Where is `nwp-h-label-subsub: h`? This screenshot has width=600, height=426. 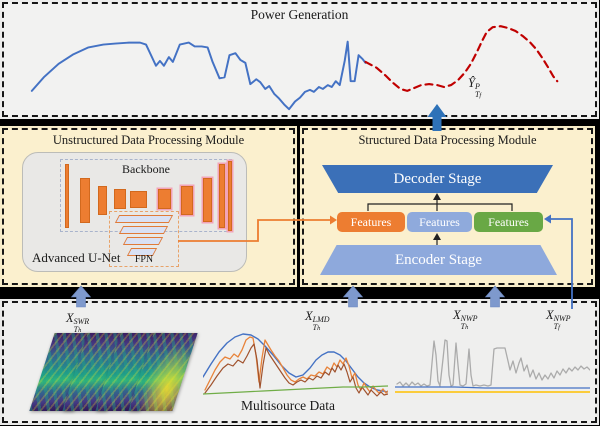 nwp-h-label-subsub: h is located at coordinates (467, 328).